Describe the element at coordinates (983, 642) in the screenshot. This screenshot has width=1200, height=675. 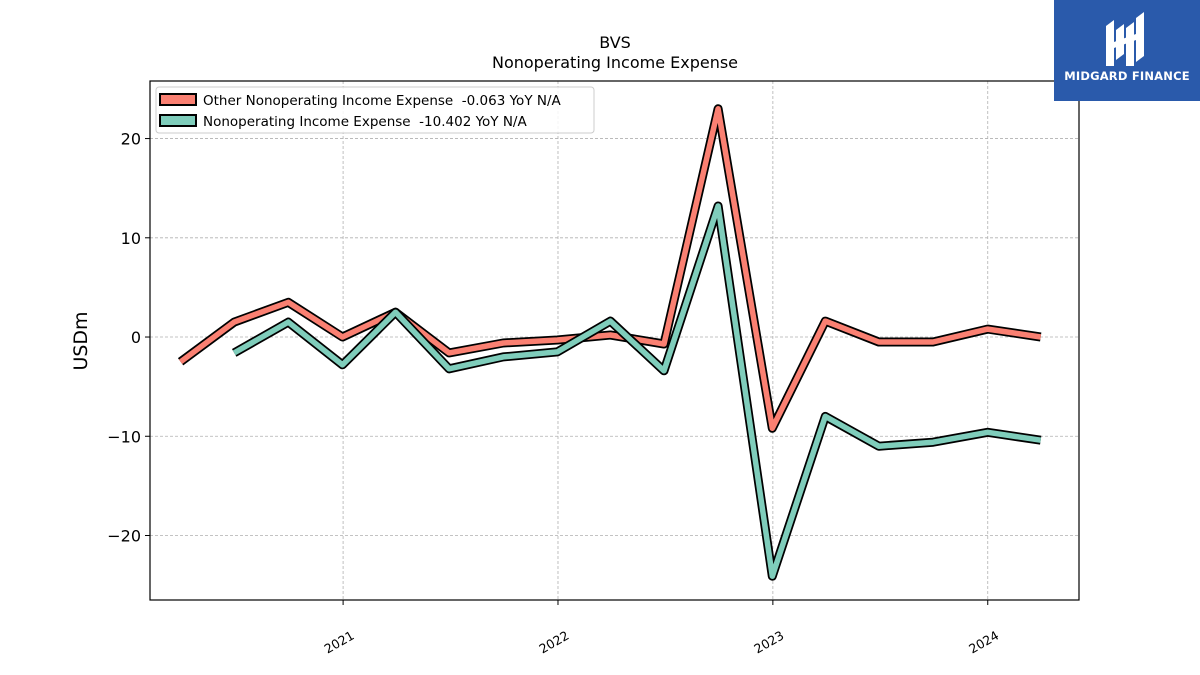
I see `x-tick-label: 2024` at that location.